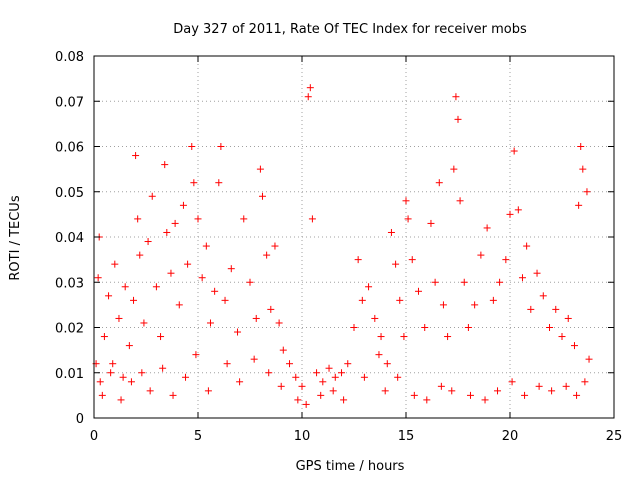 Image resolution: width=640 pixels, height=480 pixels. Describe the element at coordinates (69, 238) in the screenshot. I see `y-tick-label: 0.04` at that location.